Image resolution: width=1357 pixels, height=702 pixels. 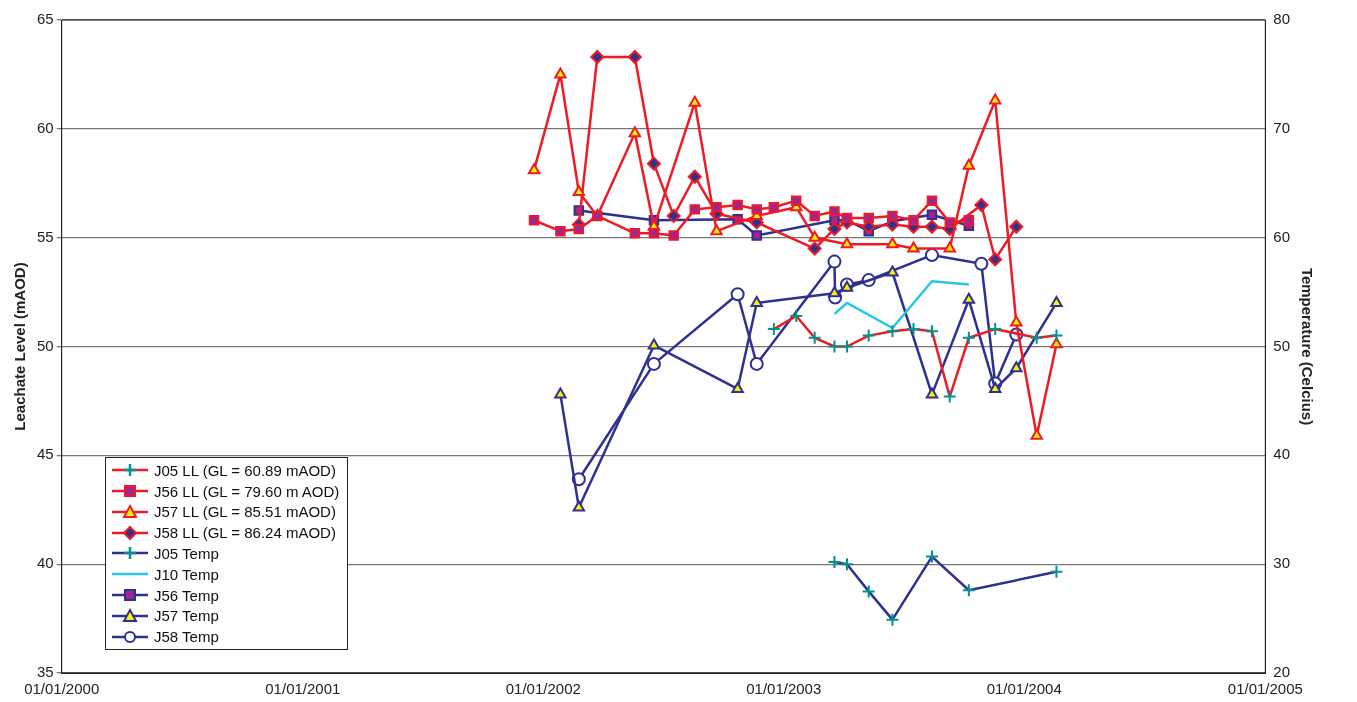 I want to click on y2-tick-label: 40, so click(x=1281, y=454).